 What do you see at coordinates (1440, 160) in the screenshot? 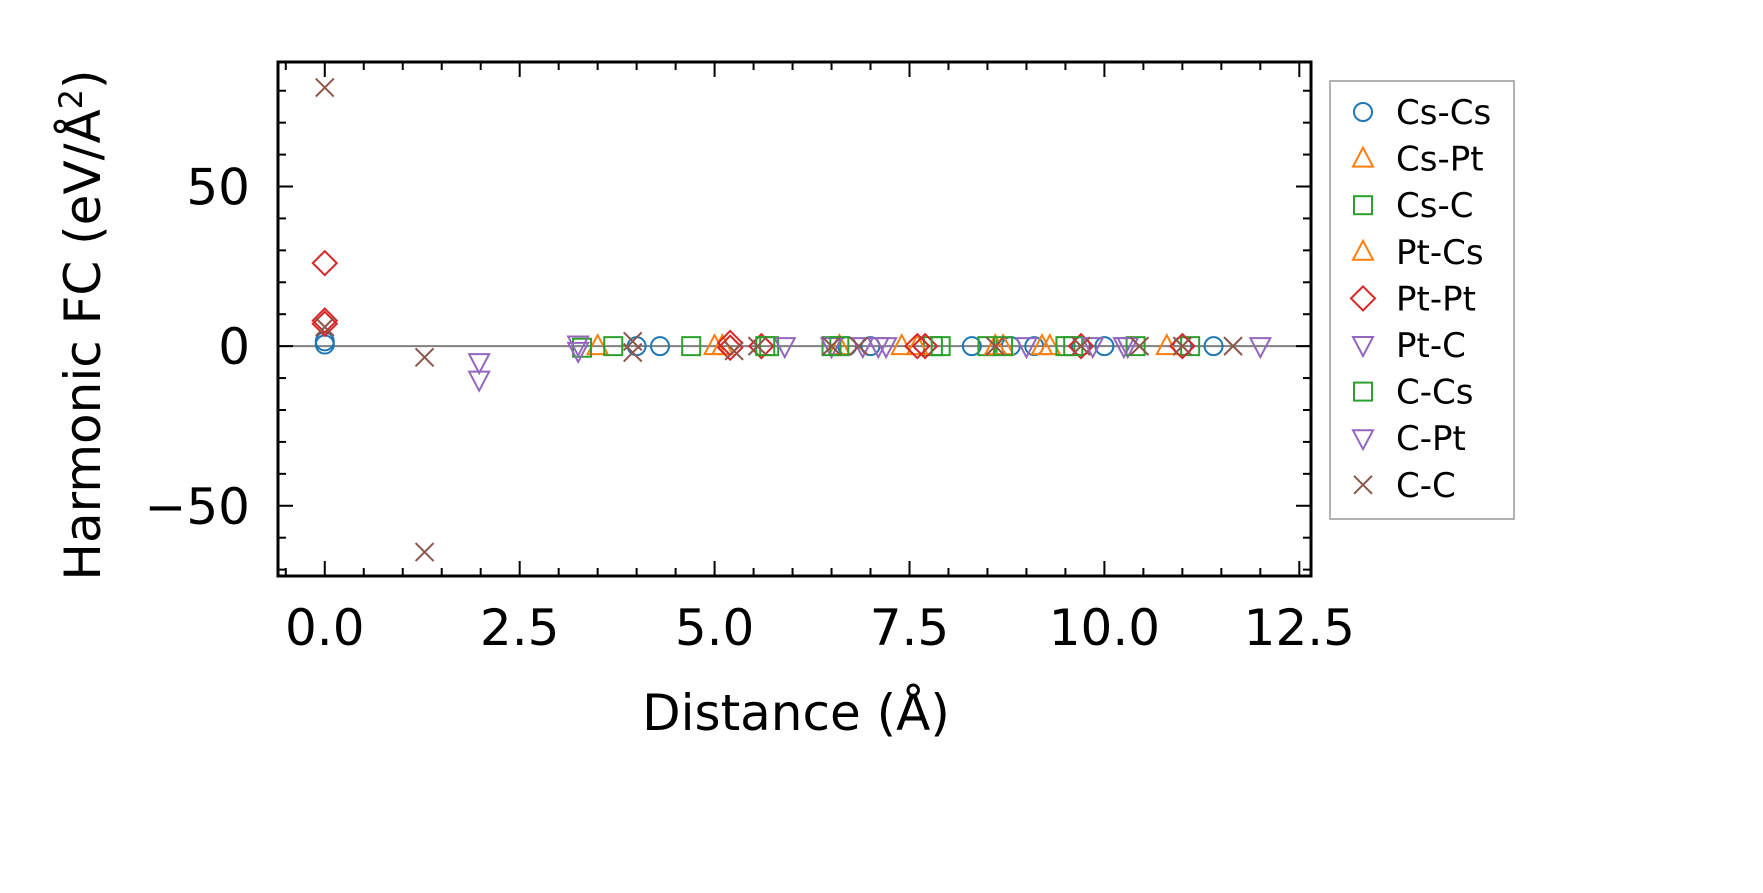
I see `legend-label: Cs-Pt` at bounding box center [1440, 160].